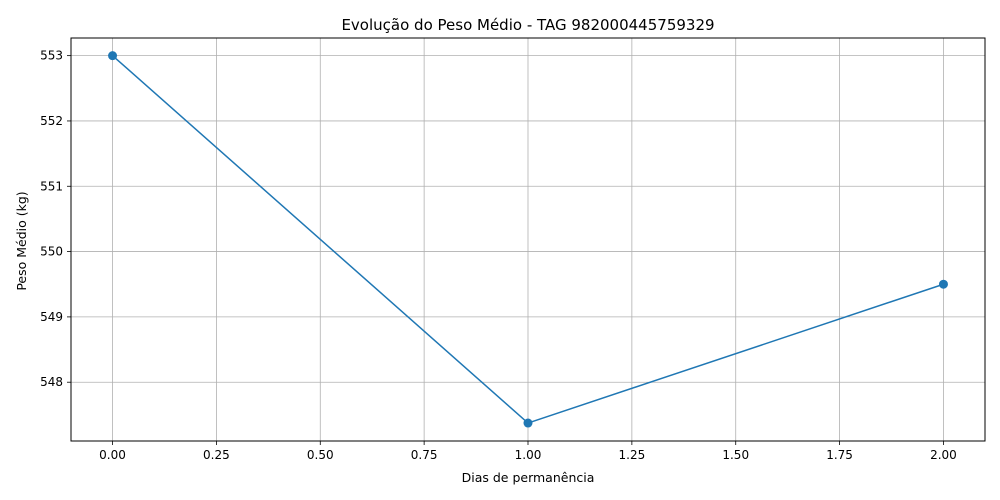 Image resolution: width=1000 pixels, height=500 pixels. Describe the element at coordinates (51, 317) in the screenshot. I see `y-tick-label: 549` at that location.